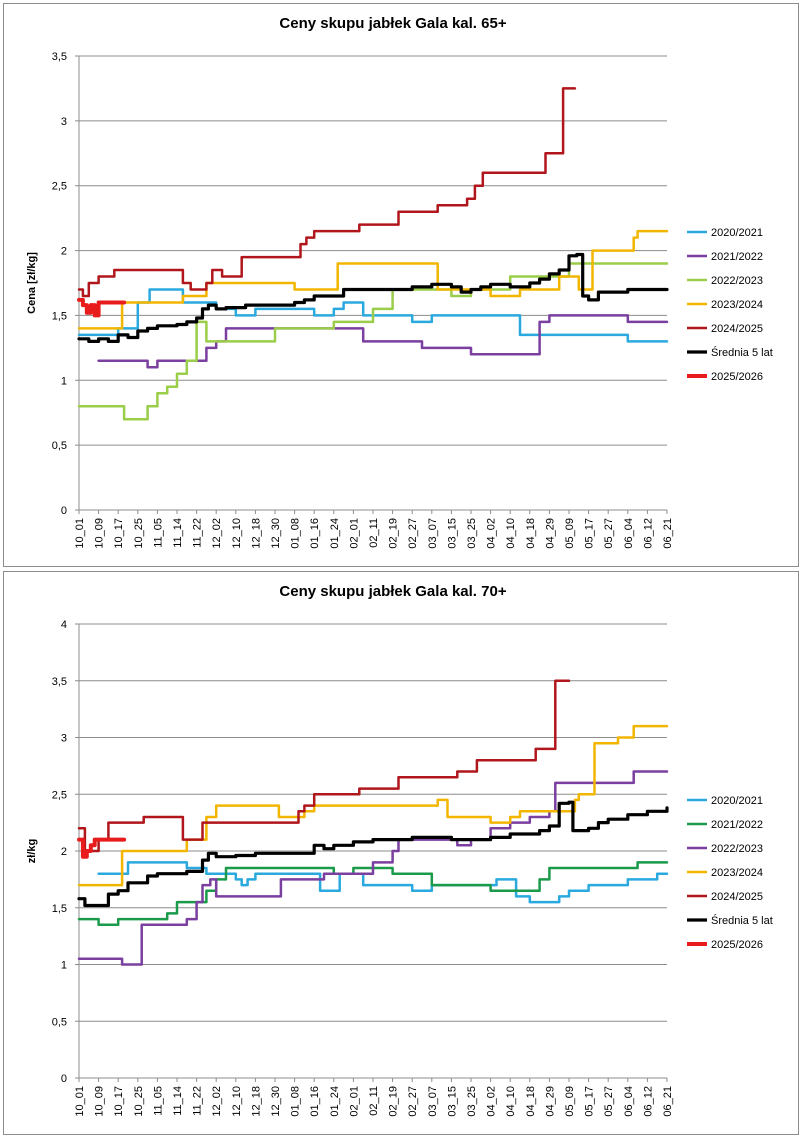 Image resolution: width=804 pixels, height=1144 pixels. I want to click on x-tick-label: 04_29, so click(550, 1101).